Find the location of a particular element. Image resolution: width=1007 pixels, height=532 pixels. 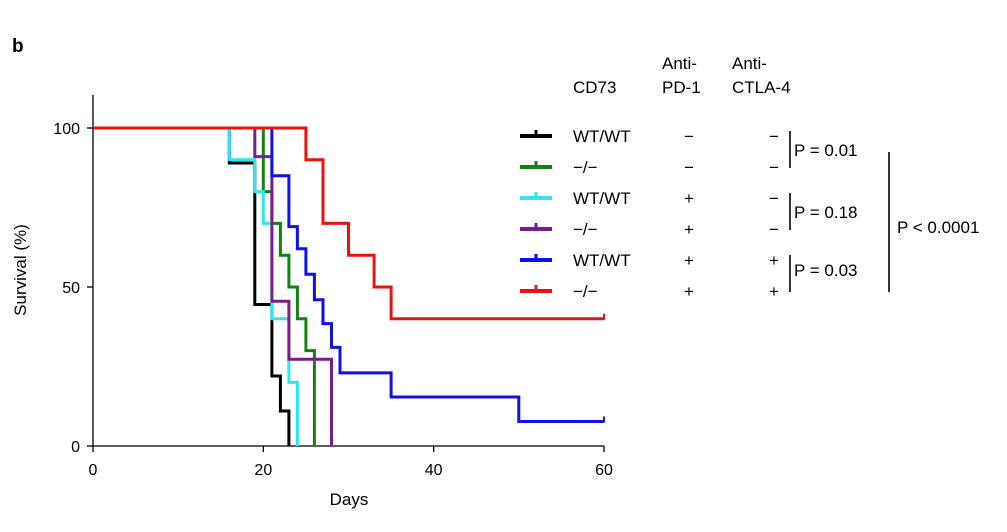

x-tick-label-2: 40 is located at coordinates (434, 470).